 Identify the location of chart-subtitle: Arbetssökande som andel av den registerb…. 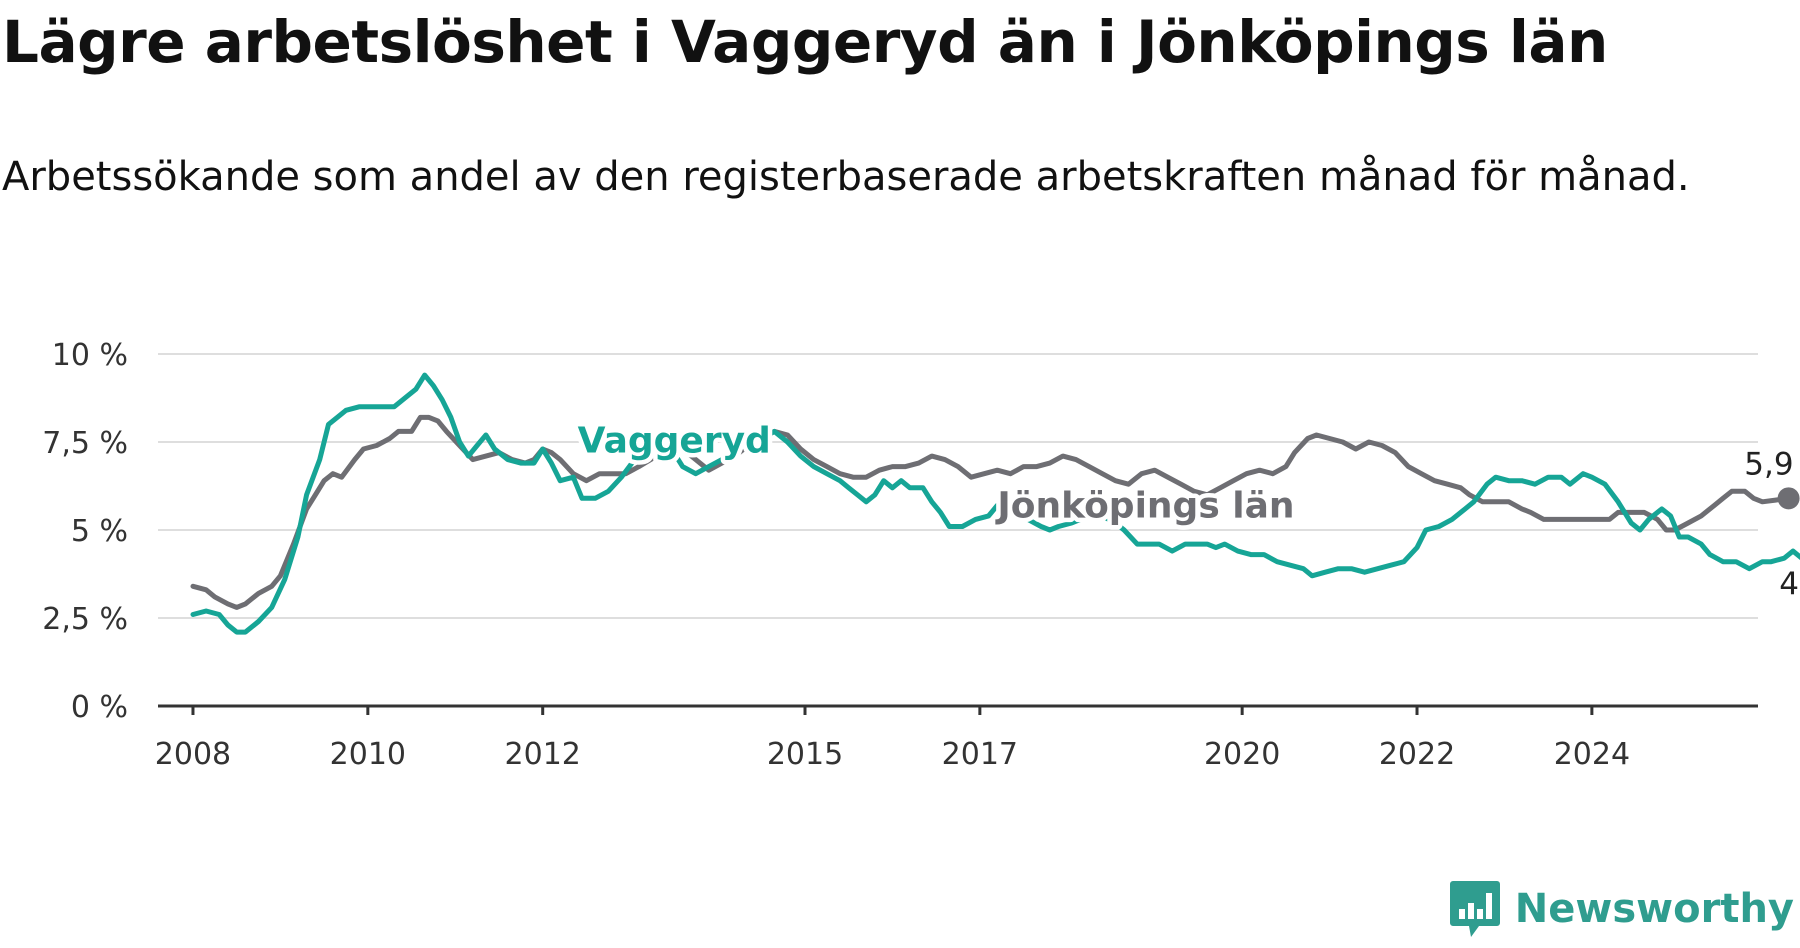
(846, 177).